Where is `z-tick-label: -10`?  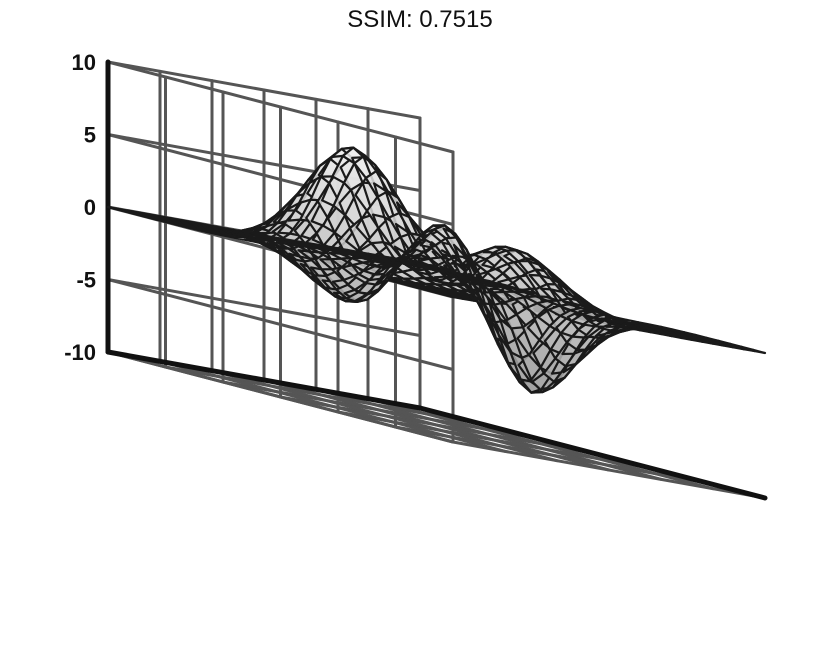
z-tick-label: -10 is located at coordinates (80, 352).